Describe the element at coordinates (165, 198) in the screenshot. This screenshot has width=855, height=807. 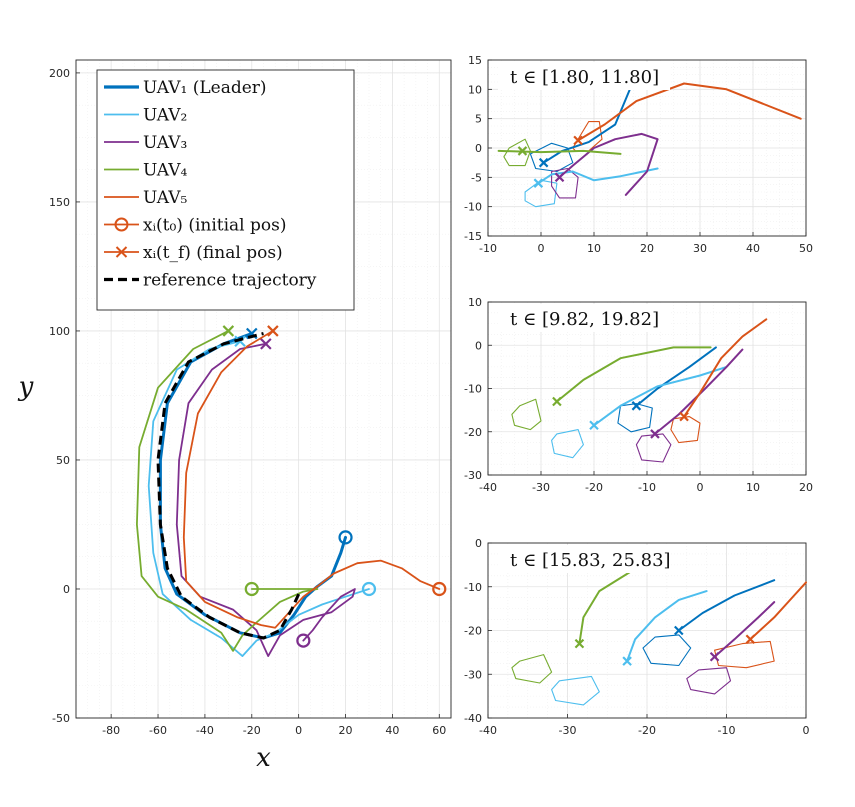
I see `legend-label: UAV₅` at that location.